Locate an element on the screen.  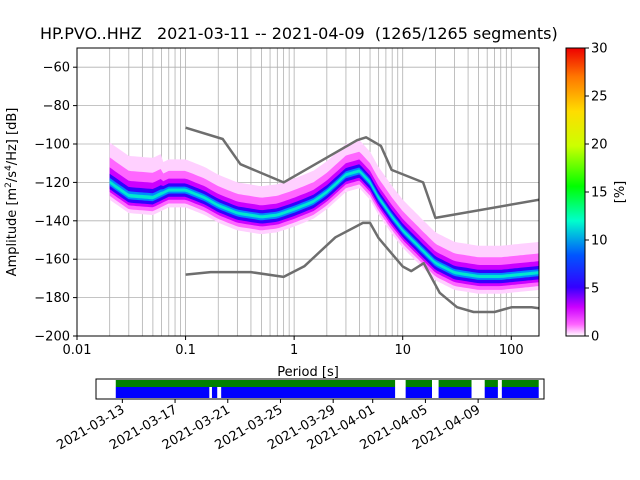
y-axis-label: Amplitude [m2/s4/Hz] [dB] is located at coordinates (12, 192).